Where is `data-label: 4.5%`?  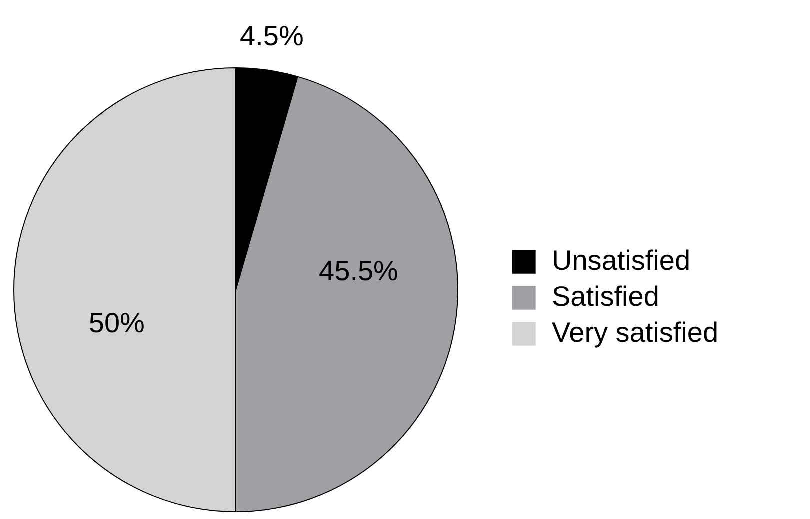 data-label: 4.5% is located at coordinates (272, 36).